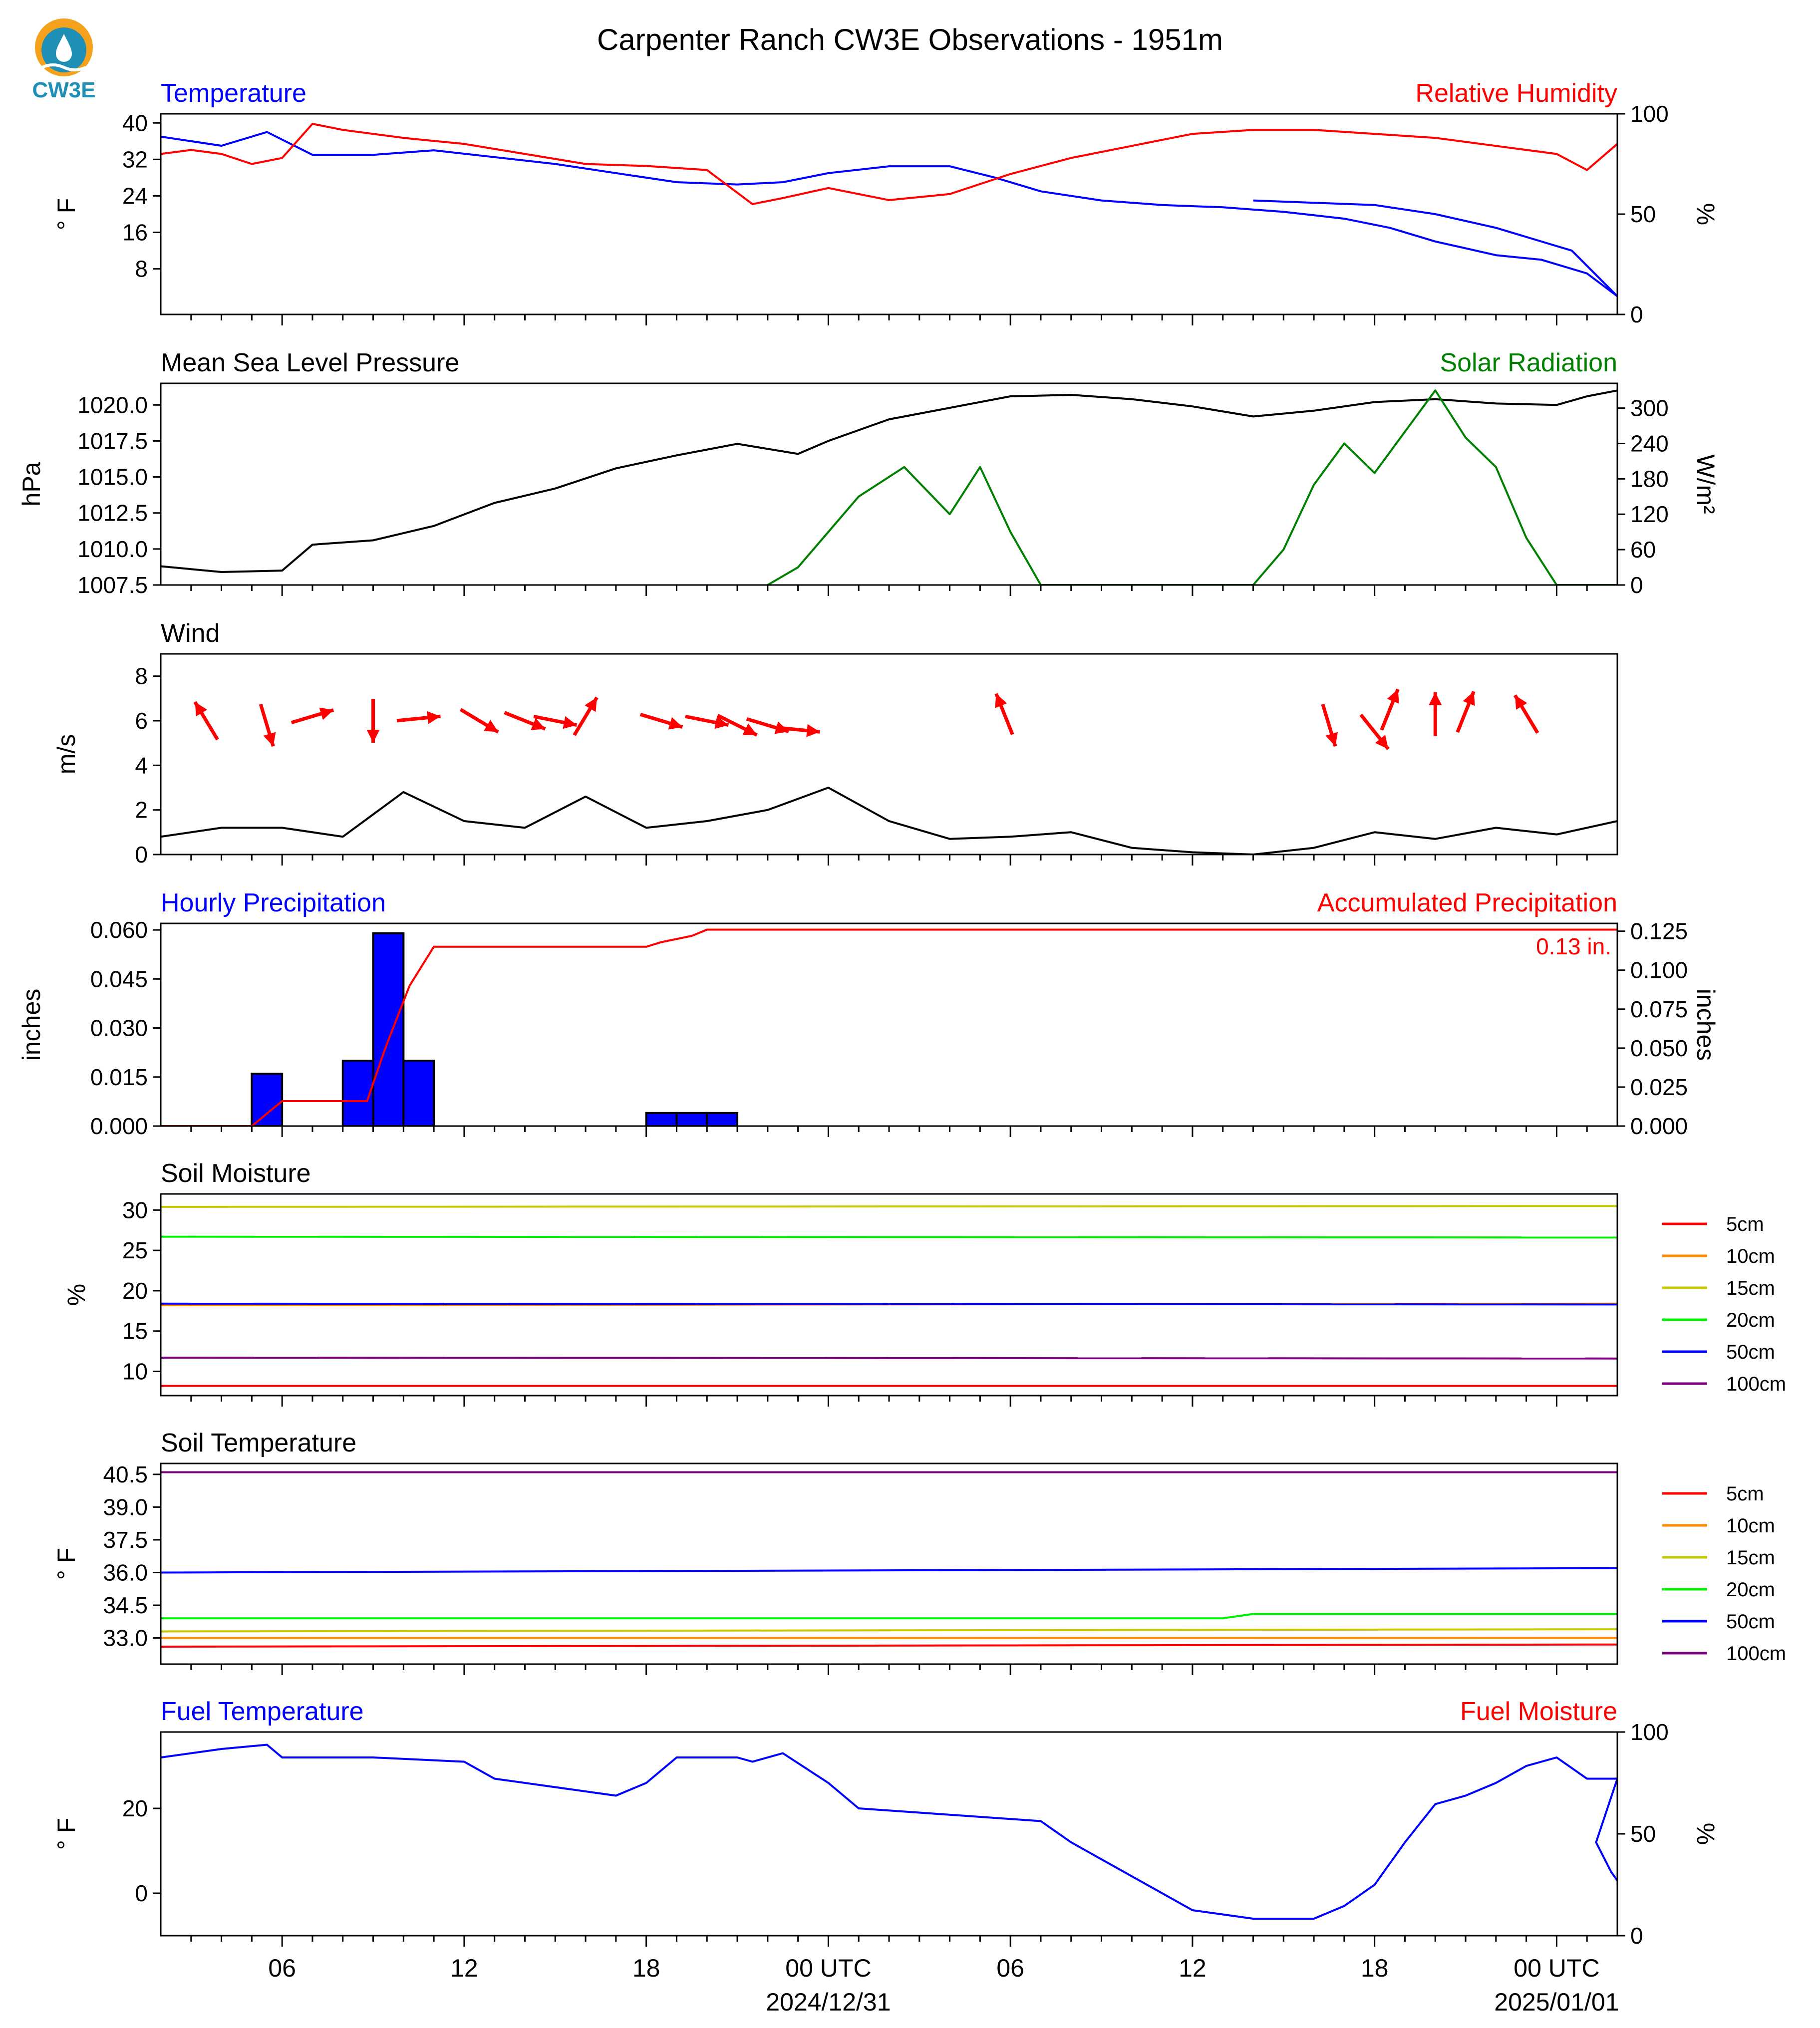 Image resolution: width=1820 pixels, height=2028 pixels. Describe the element at coordinates (135, 1372) in the screenshot. I see `y-tick-label: 10` at that location.